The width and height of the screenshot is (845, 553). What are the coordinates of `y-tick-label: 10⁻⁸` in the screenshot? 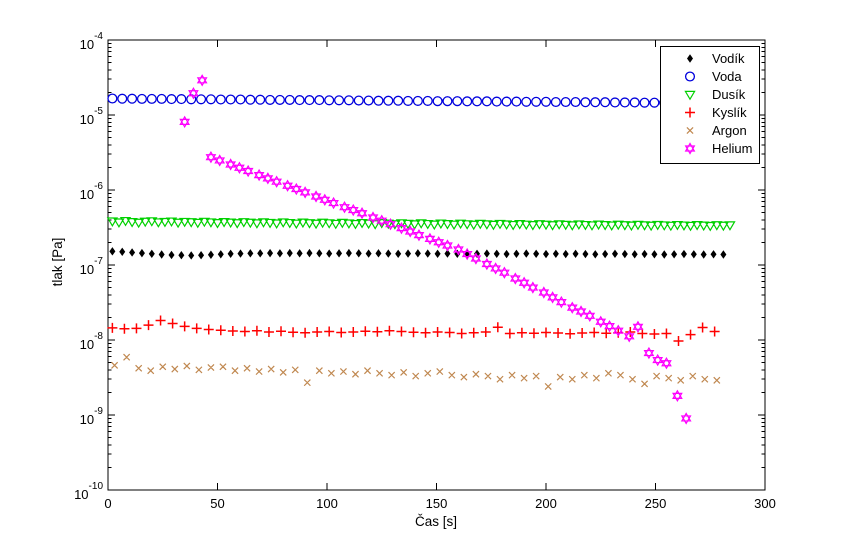 It's located at (92, 341).